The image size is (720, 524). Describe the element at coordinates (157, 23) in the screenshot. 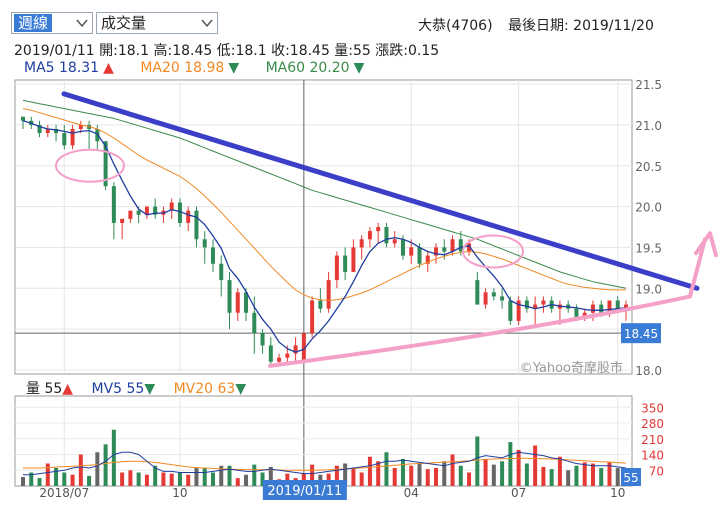

I see `indicator-select: 成交量` at that location.